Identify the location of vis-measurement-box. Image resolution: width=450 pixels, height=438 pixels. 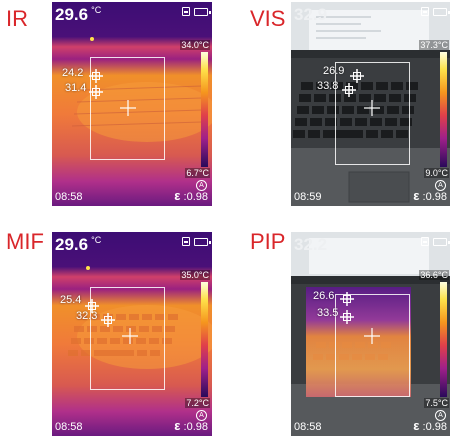
(372, 113).